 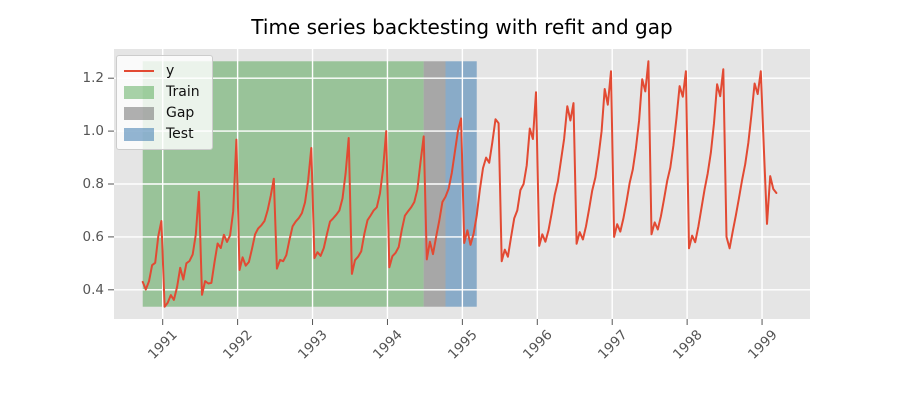 What do you see at coordinates (93, 236) in the screenshot?
I see `y-tick-label: 0.6` at bounding box center [93, 236].